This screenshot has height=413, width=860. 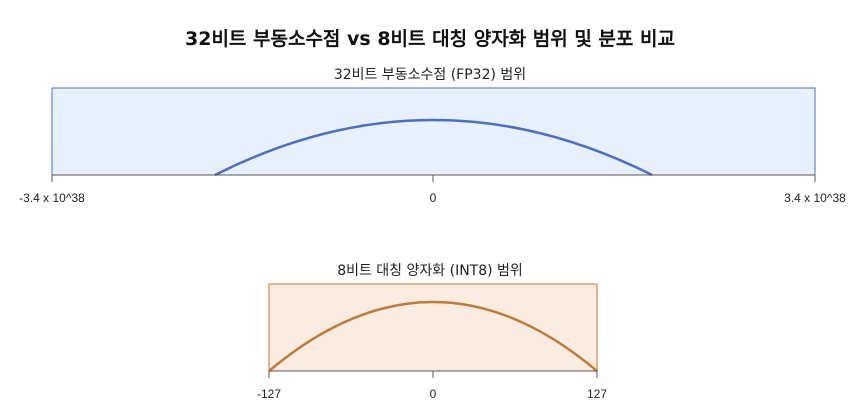 What do you see at coordinates (433, 147) in the screenshot?
I see `fp32-distribution-curve` at bounding box center [433, 147].